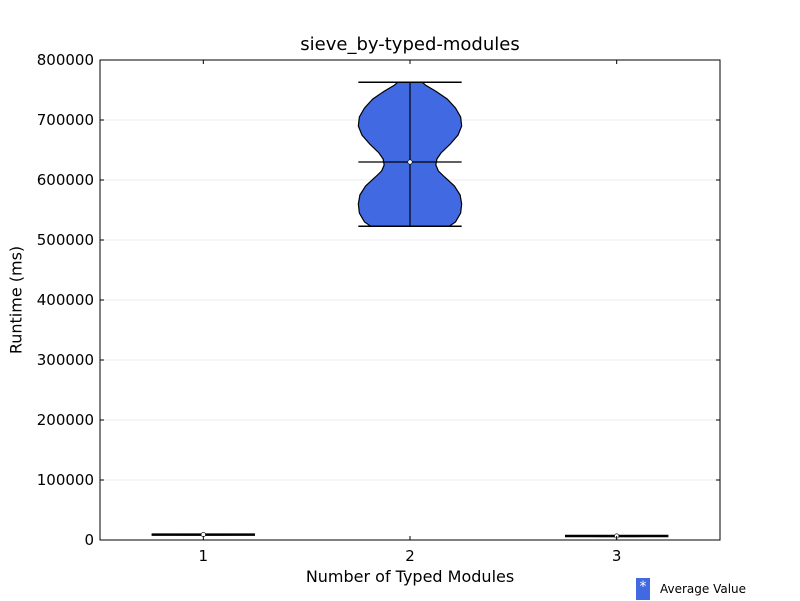  I want to click on x-tick-label: 2, so click(410, 556).